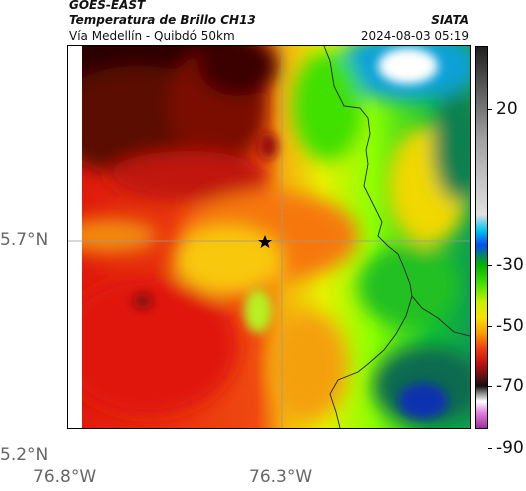 The image size is (526, 491). Describe the element at coordinates (423, 401) in the screenshot. I see `patch-blue-se` at that location.